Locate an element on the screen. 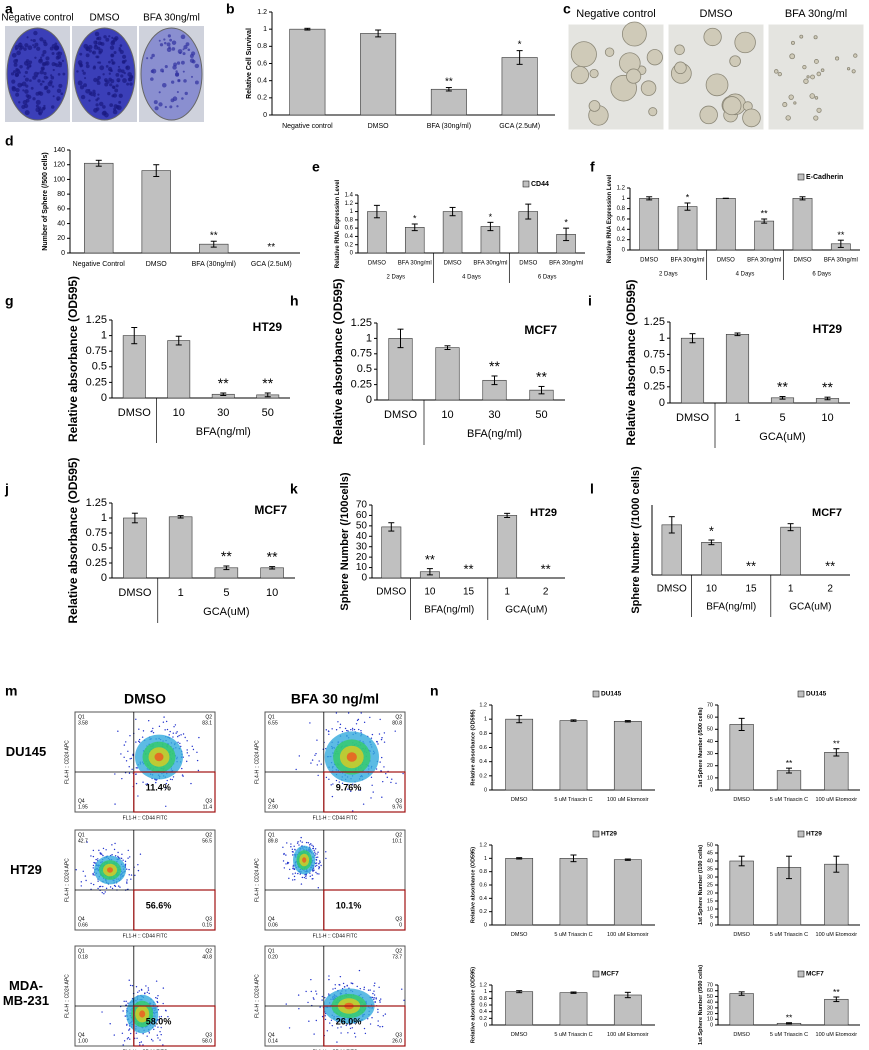 This screenshot has width=869, height=1050. y-tick-label: 140 is located at coordinates (59, 150).